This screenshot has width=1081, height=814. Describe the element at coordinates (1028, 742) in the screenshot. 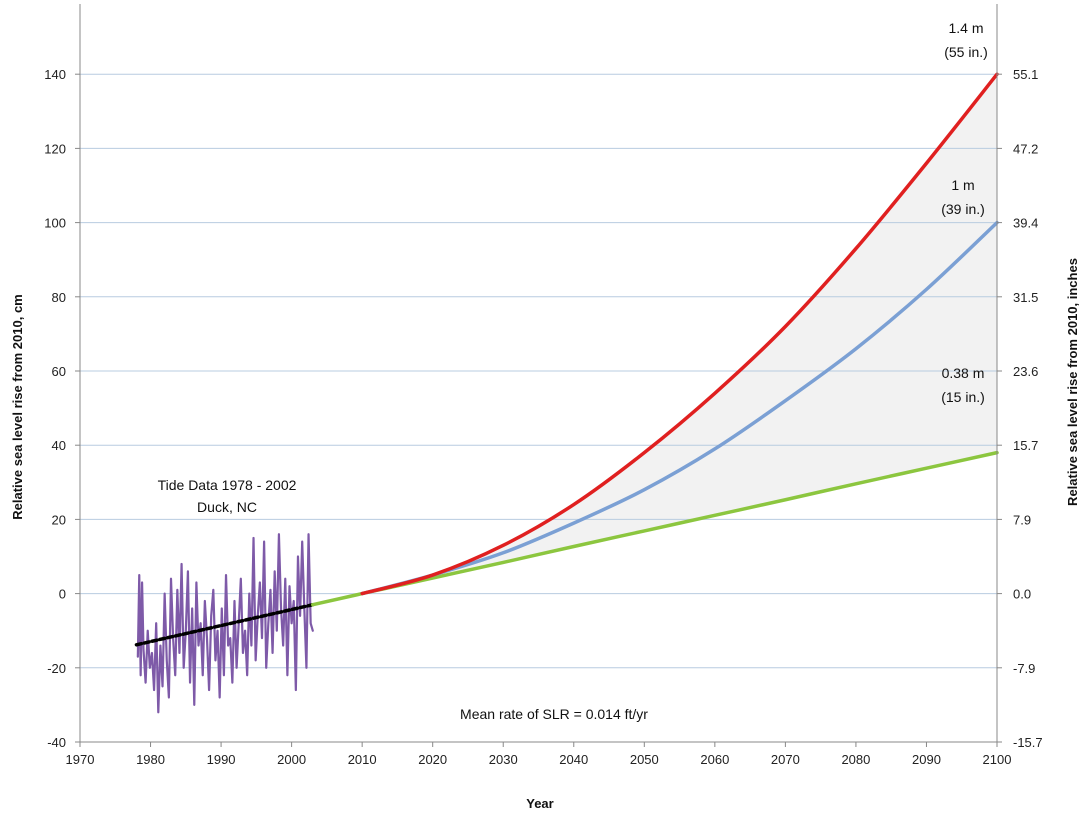

I see `y2-tick-label: -15.7` at that location.